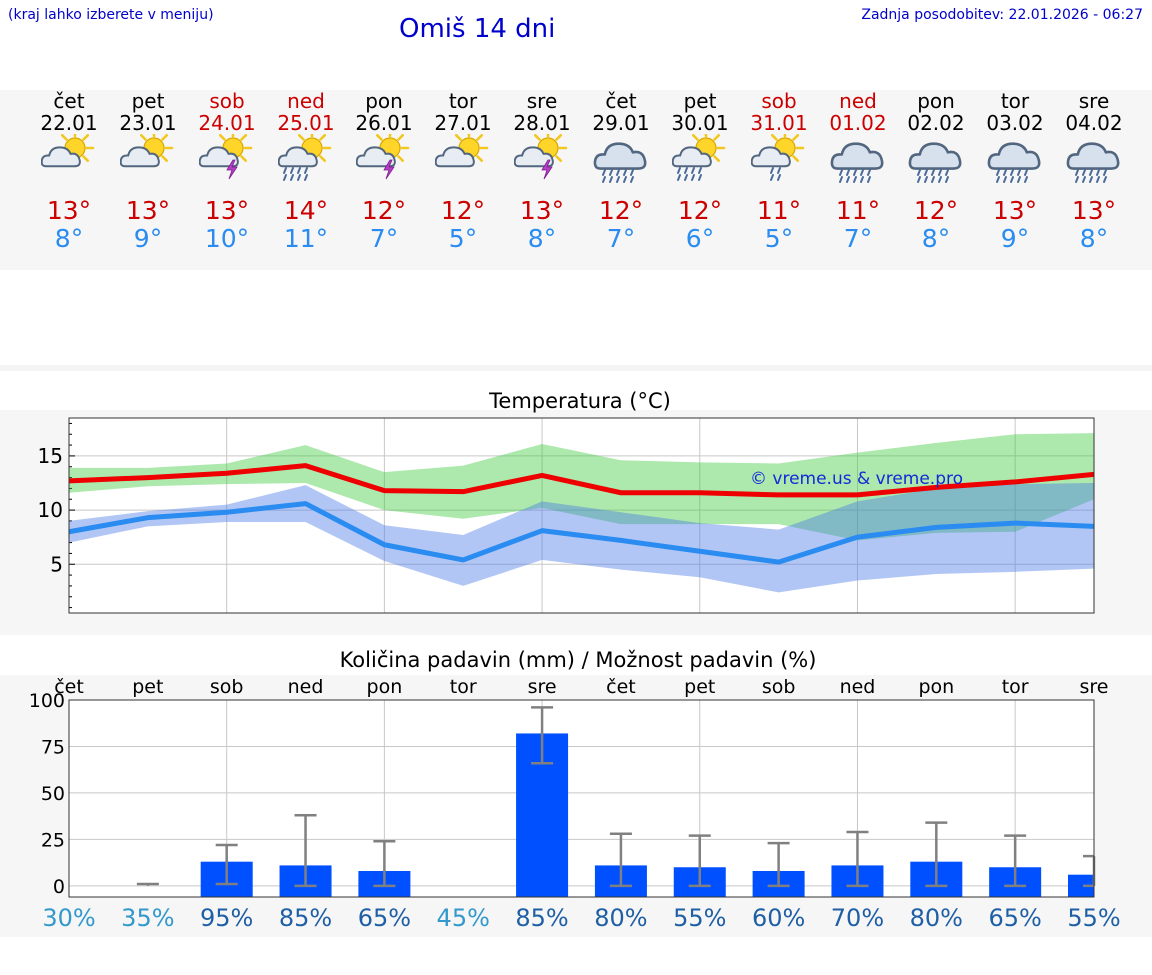 Image resolution: width=1152 pixels, height=975 pixels. Describe the element at coordinates (226, 918) in the screenshot. I see `precip-chance: 95%` at that location.